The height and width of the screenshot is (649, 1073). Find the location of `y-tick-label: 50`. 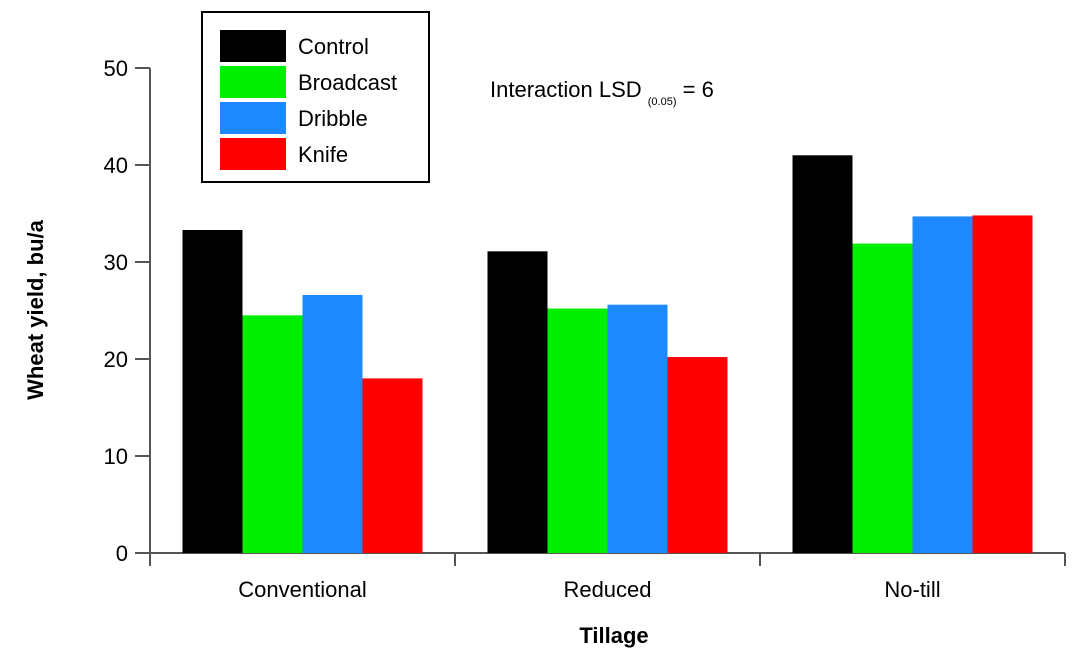

y-tick-label: 50 is located at coordinates (116, 68).